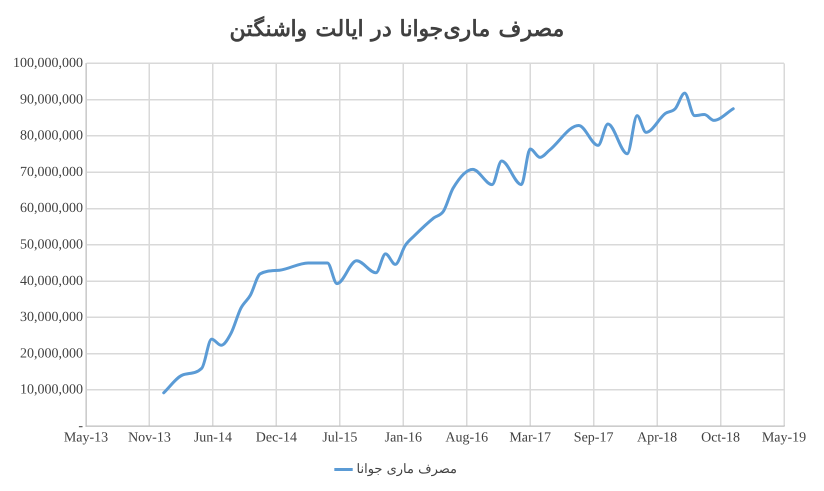 Image resolution: width=824 pixels, height=491 pixels. What do you see at coordinates (466, 438) in the screenshot?
I see `x-tick-label: Aug-16` at bounding box center [466, 438].